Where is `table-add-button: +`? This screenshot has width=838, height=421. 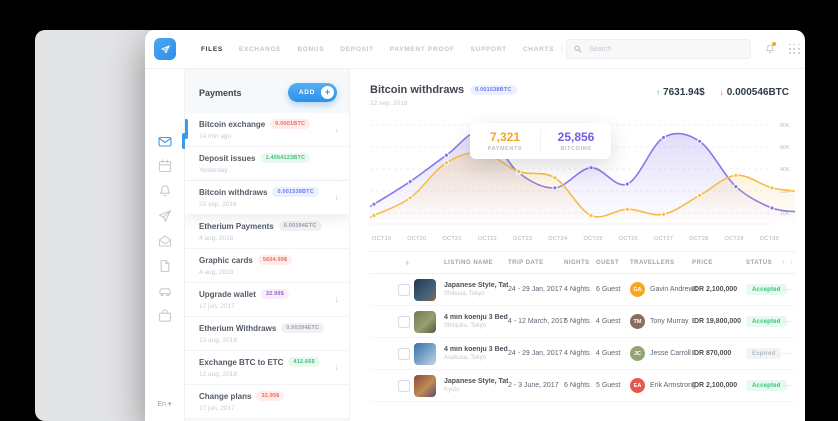
table-add-button: + is located at coordinates (407, 262).